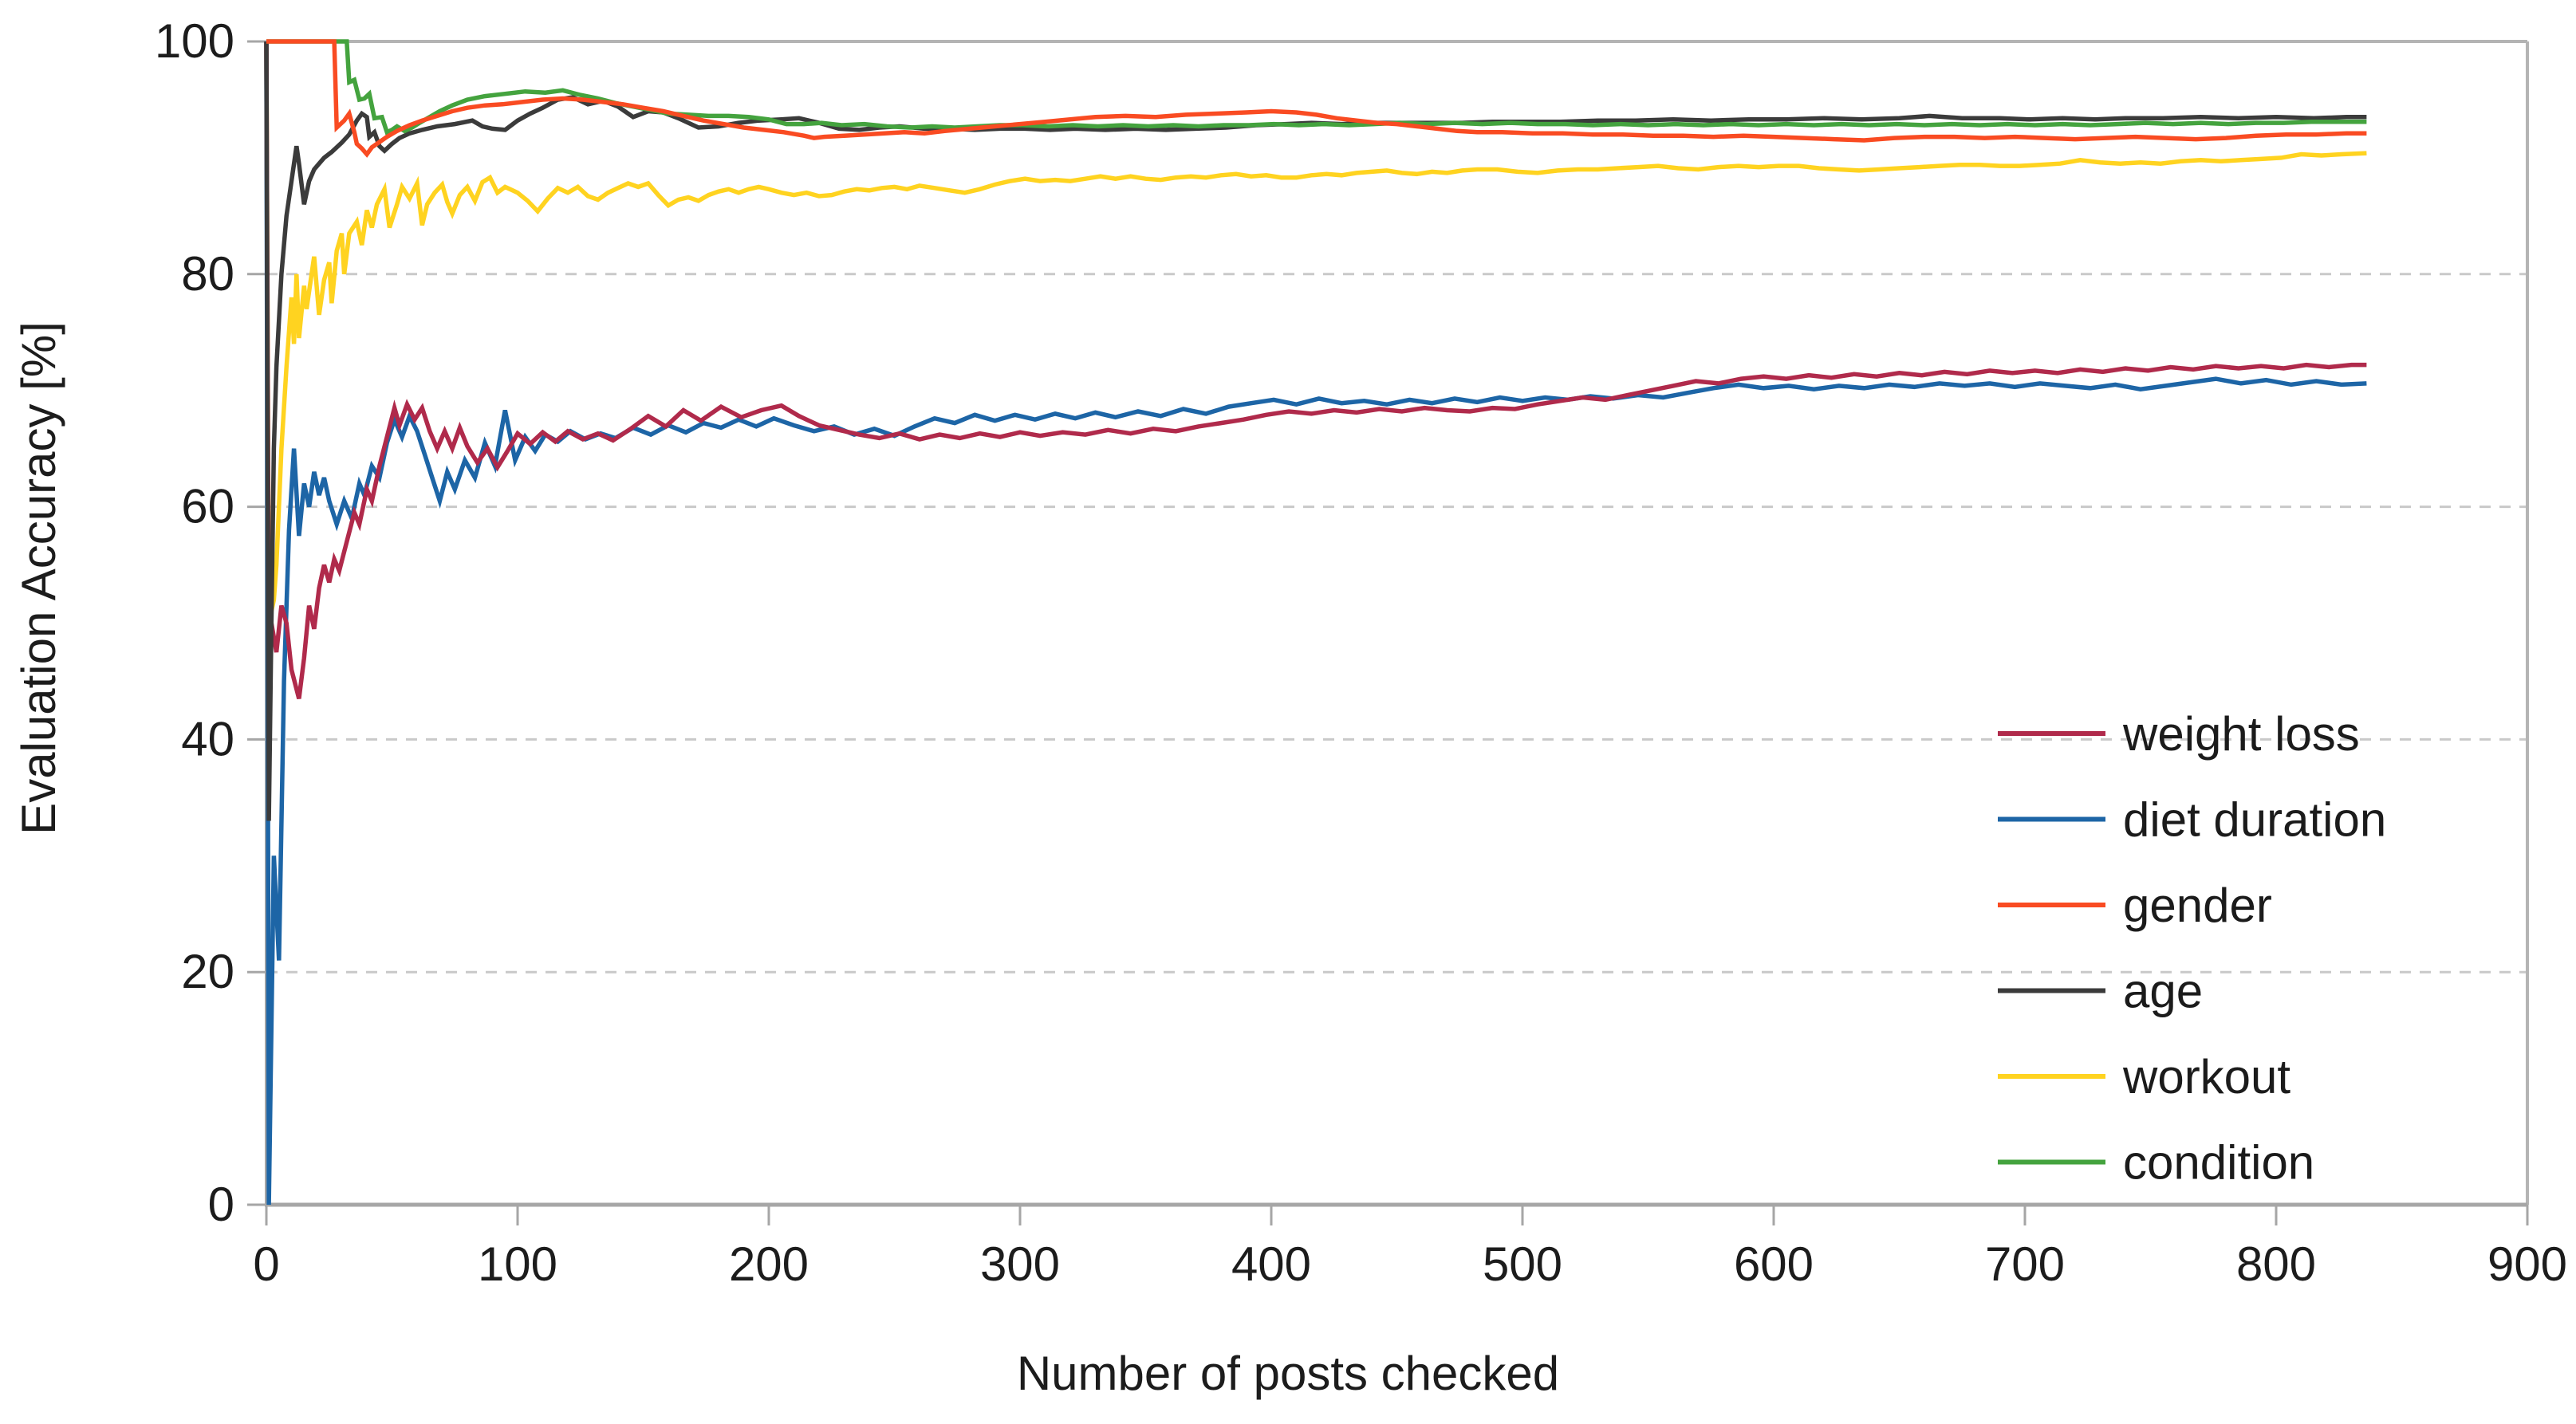 Image resolution: width=2576 pixels, height=1424 pixels. I want to click on y-tick-label-40: 40, so click(207, 738).